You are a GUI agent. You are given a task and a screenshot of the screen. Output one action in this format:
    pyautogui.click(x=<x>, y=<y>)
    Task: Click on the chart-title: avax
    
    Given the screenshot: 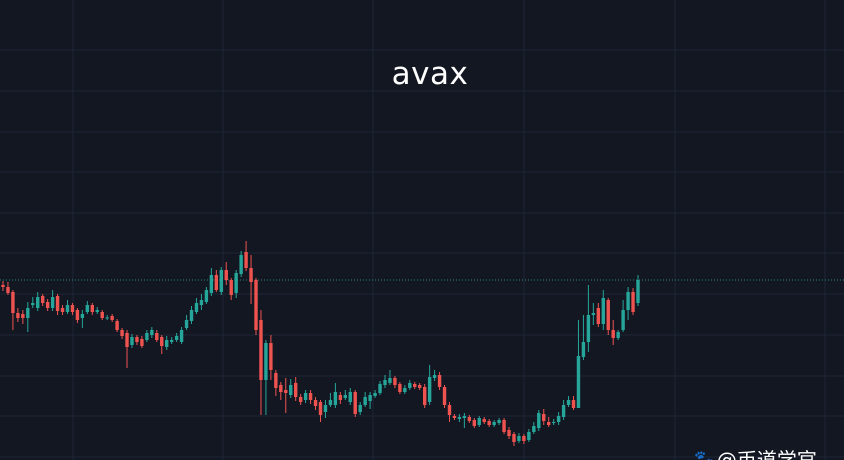 What is the action you would take?
    pyautogui.click(x=430, y=74)
    